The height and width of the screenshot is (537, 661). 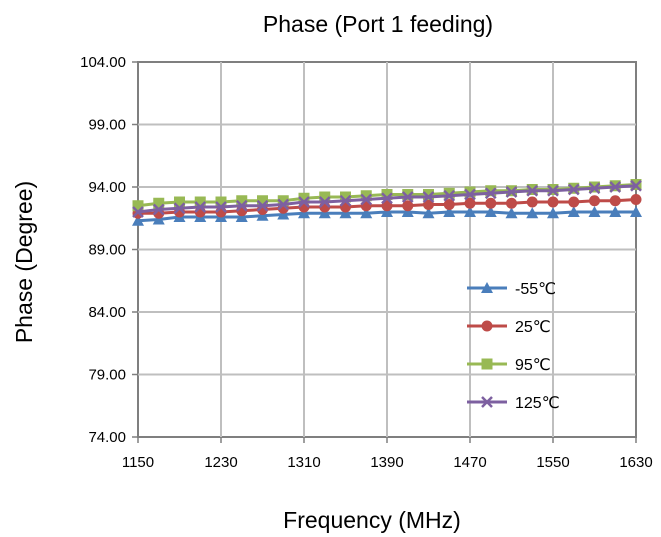 What do you see at coordinates (107, 312) in the screenshot?
I see `y-tick-label: 84.00` at bounding box center [107, 312].